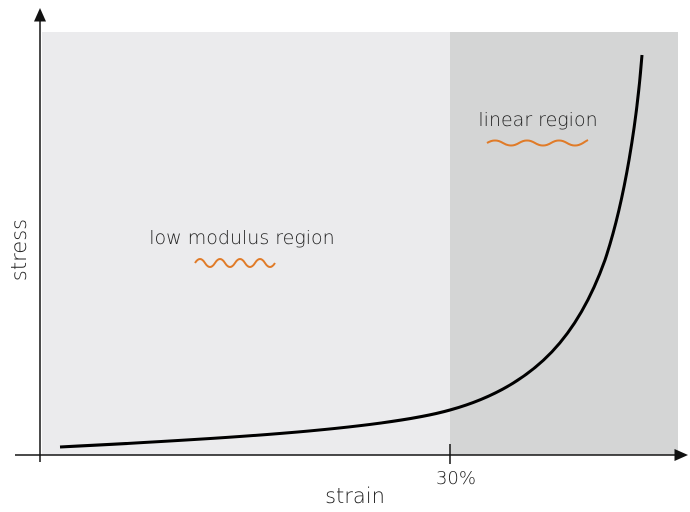 The height and width of the screenshot is (512, 690). Describe the element at coordinates (537, 120) in the screenshot. I see `region-label: linear region` at that location.